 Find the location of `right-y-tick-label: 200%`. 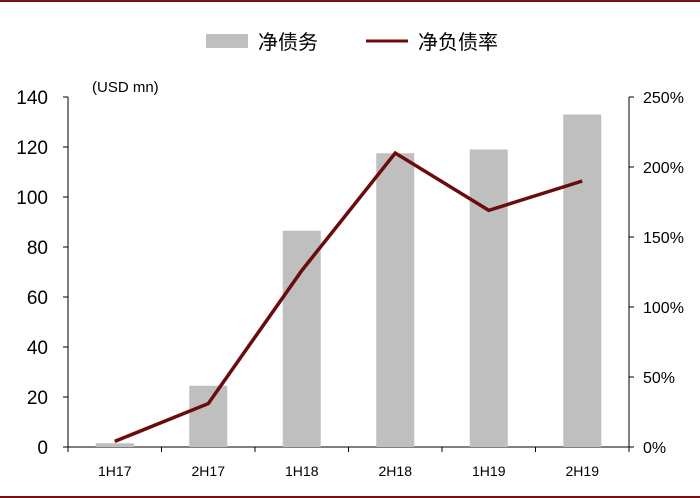

right-y-tick-label: 200% is located at coordinates (663, 168).